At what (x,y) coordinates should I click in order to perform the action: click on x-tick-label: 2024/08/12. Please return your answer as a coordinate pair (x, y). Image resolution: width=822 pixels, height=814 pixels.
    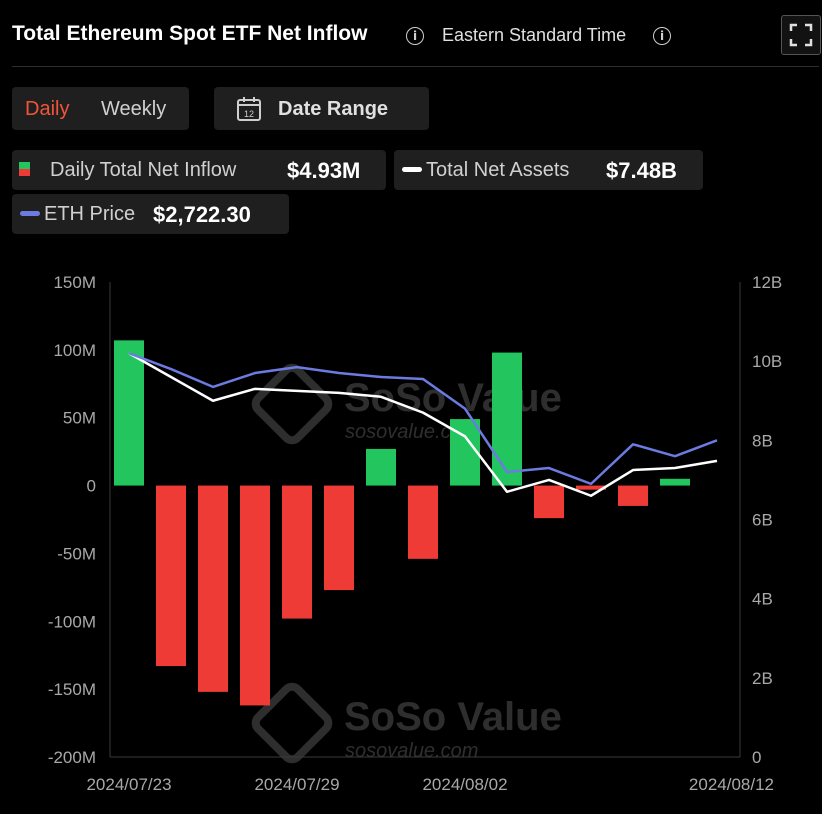
    Looking at the image, I should click on (731, 784).